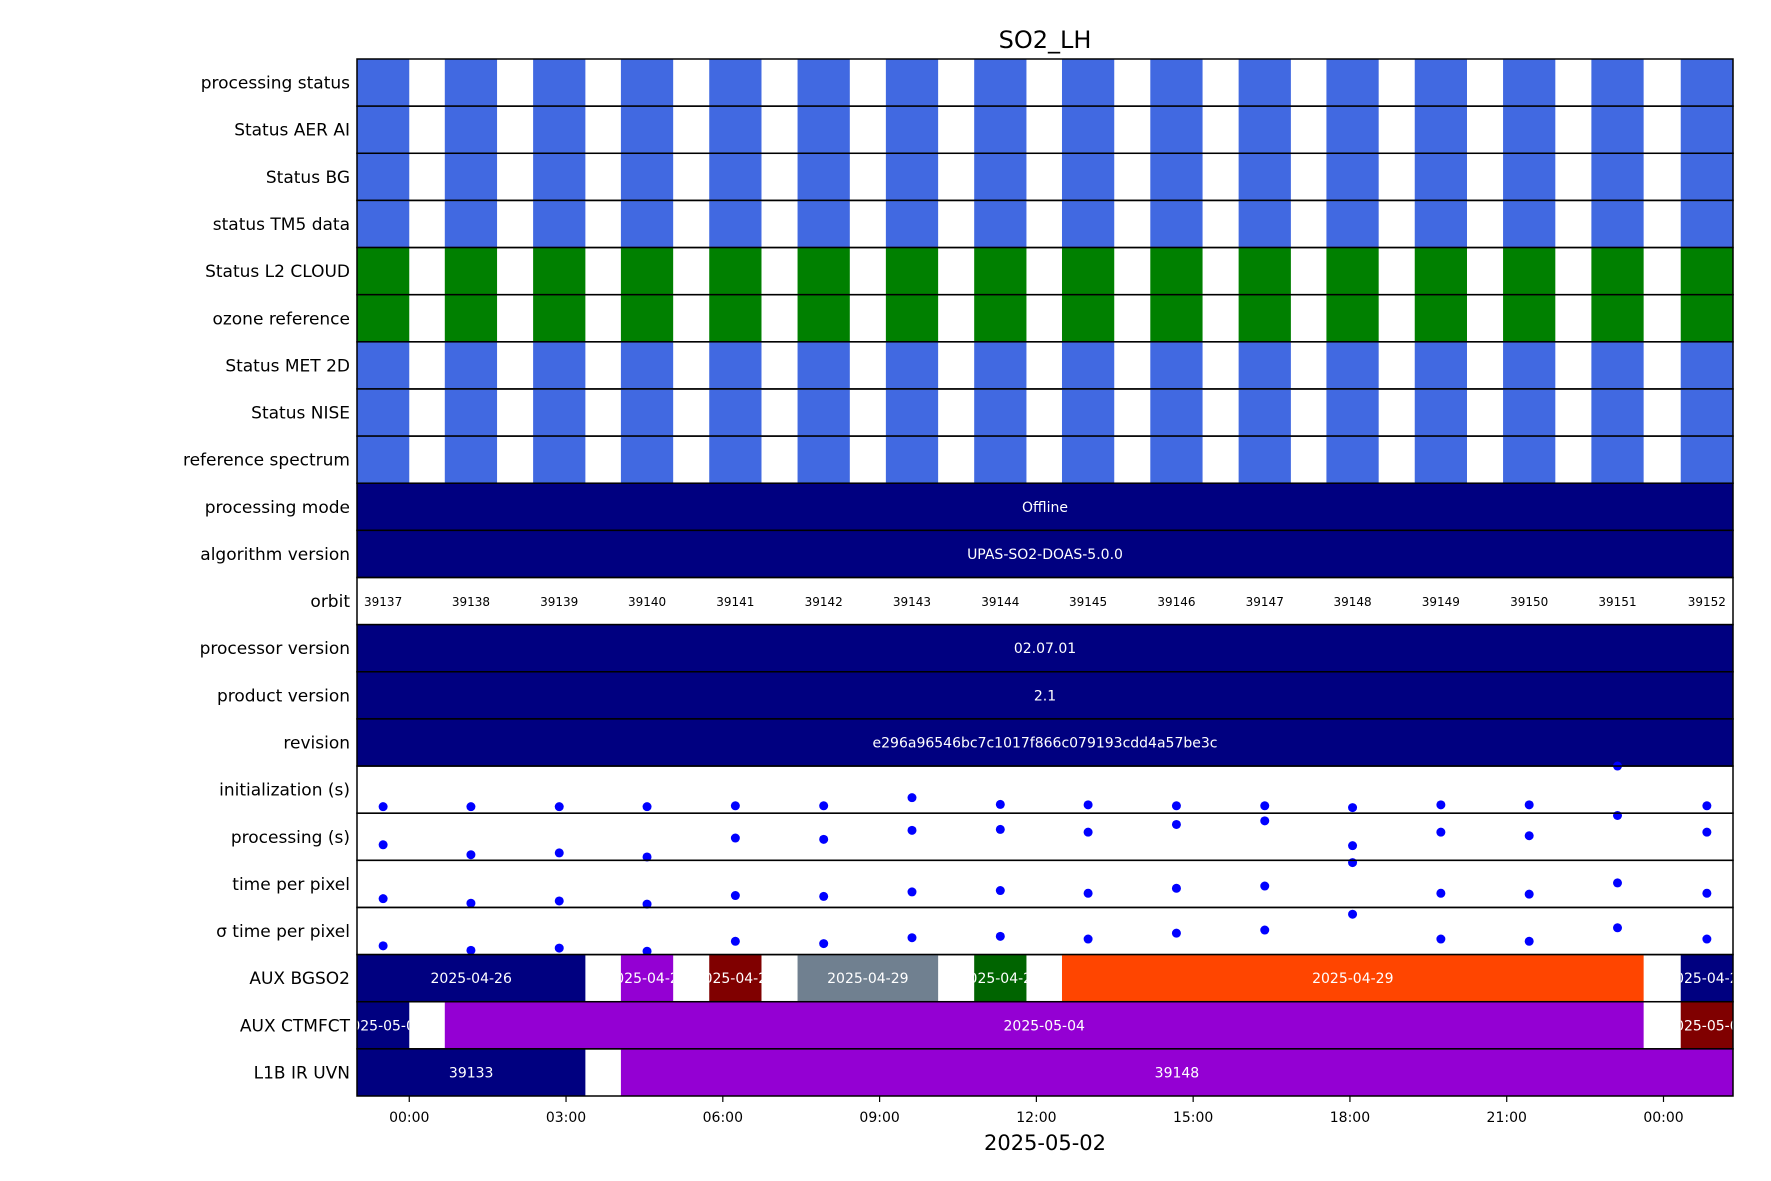 The image size is (1771, 1181). Describe the element at coordinates (284, 791) in the screenshot. I see `row-label: initialization (s)` at that location.